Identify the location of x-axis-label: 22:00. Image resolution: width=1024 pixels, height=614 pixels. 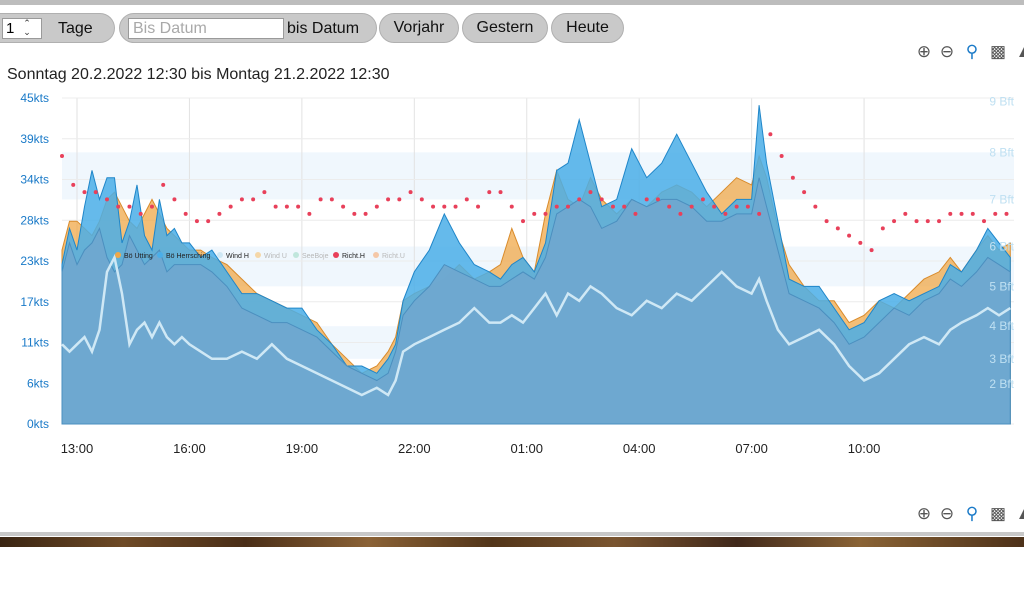
(414, 448).